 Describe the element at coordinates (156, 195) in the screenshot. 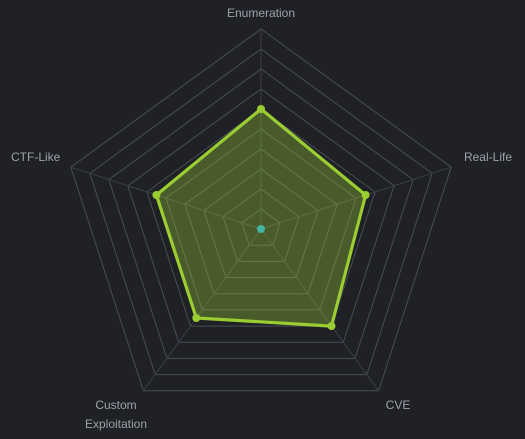

I see `data-point-ctf-like` at that location.